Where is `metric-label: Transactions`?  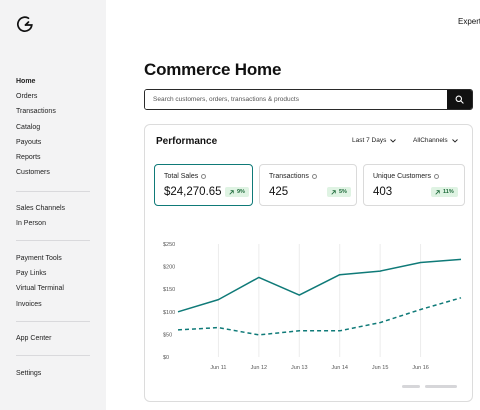 metric-label: Transactions is located at coordinates (289, 176).